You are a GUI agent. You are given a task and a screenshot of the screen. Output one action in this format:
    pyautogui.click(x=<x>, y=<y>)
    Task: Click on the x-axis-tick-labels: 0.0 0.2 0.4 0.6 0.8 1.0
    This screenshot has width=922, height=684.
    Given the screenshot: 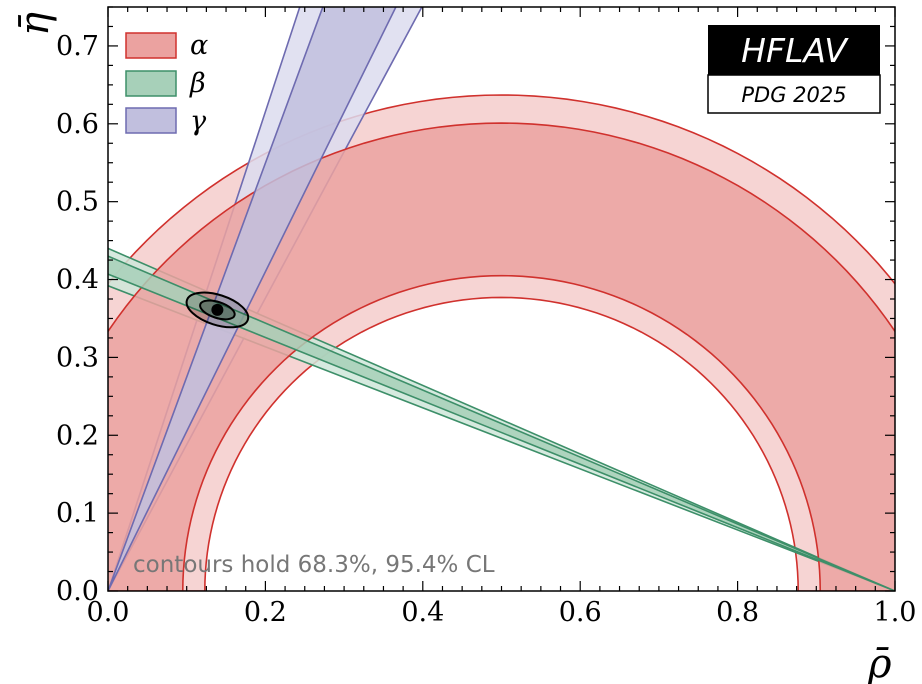 What is the action you would take?
    pyautogui.click(x=502, y=612)
    